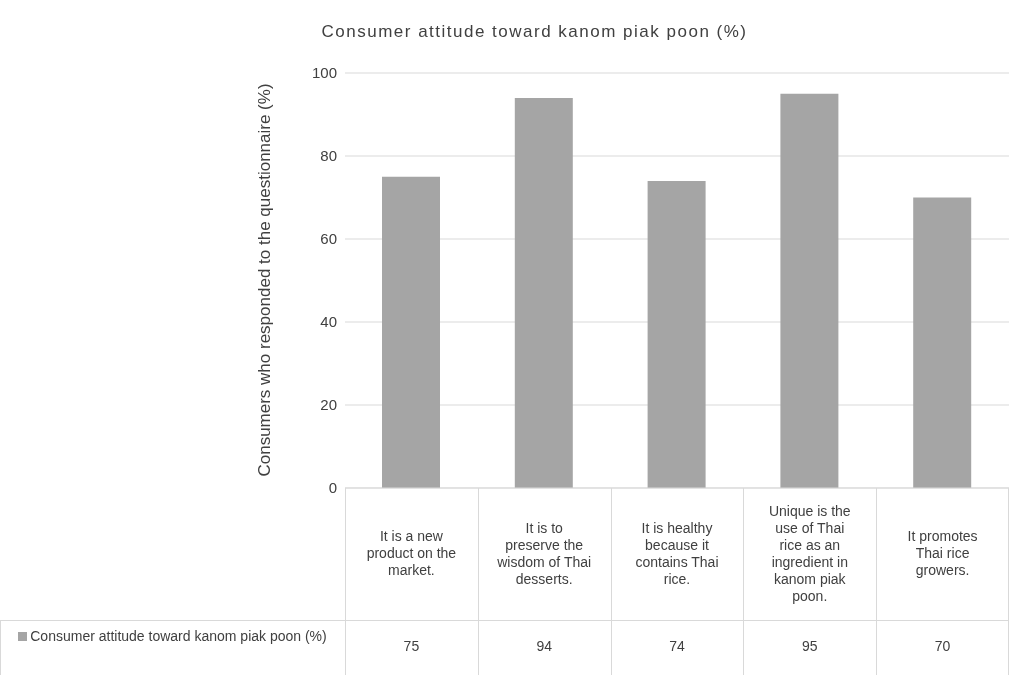 Image resolution: width=1009 pixels, height=675 pixels. Describe the element at coordinates (328, 322) in the screenshot. I see `y-tick-label: 40` at that location.